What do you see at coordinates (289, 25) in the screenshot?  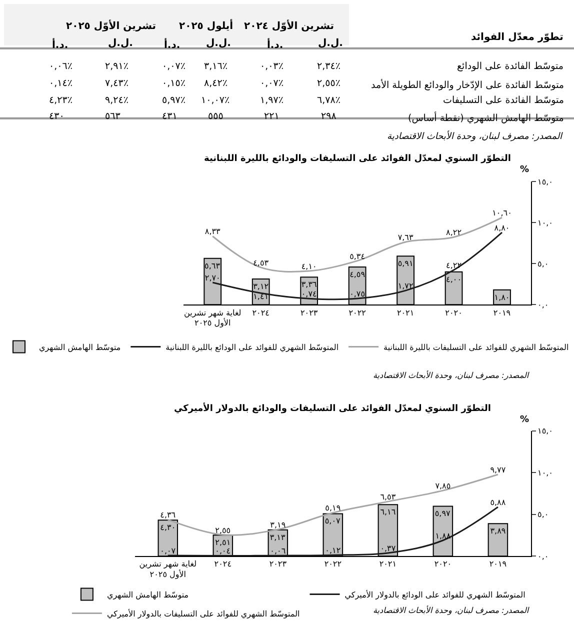 I see `text: تشرين الأوّل ٢٠٢٤` at bounding box center [289, 25].